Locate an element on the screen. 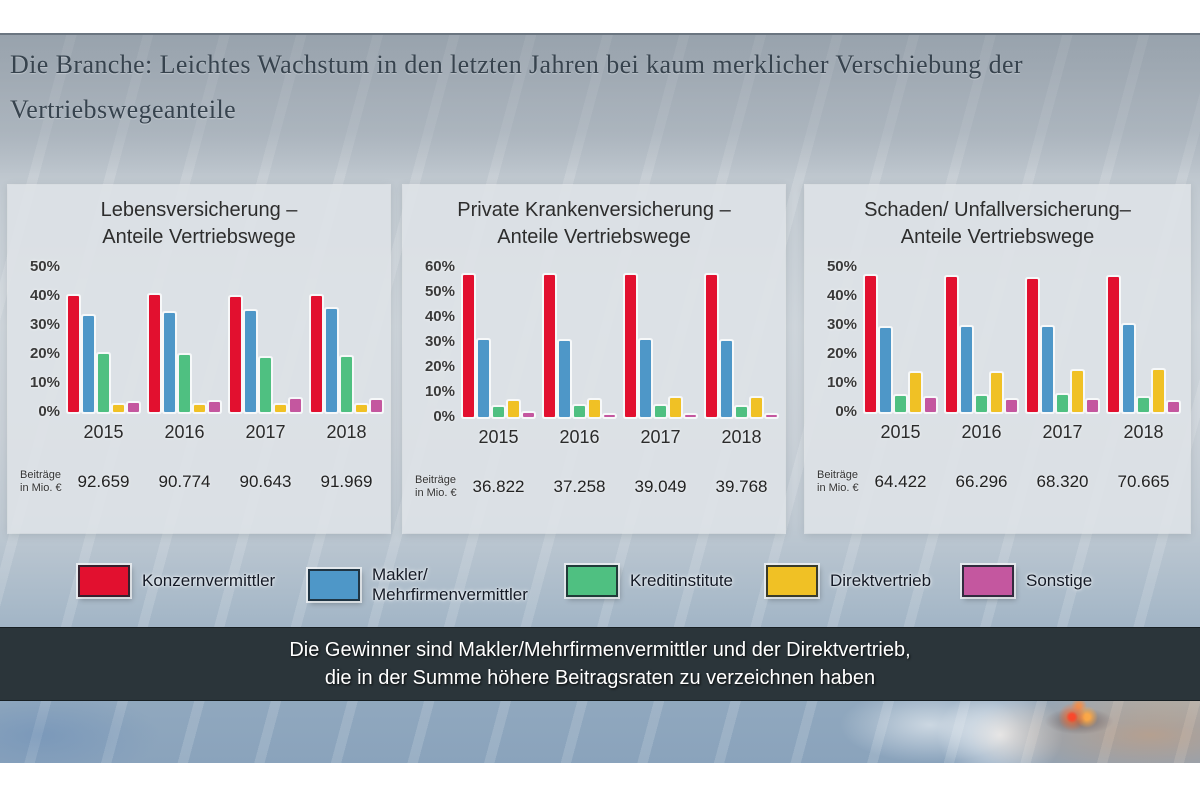 This screenshot has width=1200, height=800. legend-label-line: Direktvertrieb is located at coordinates (881, 580).